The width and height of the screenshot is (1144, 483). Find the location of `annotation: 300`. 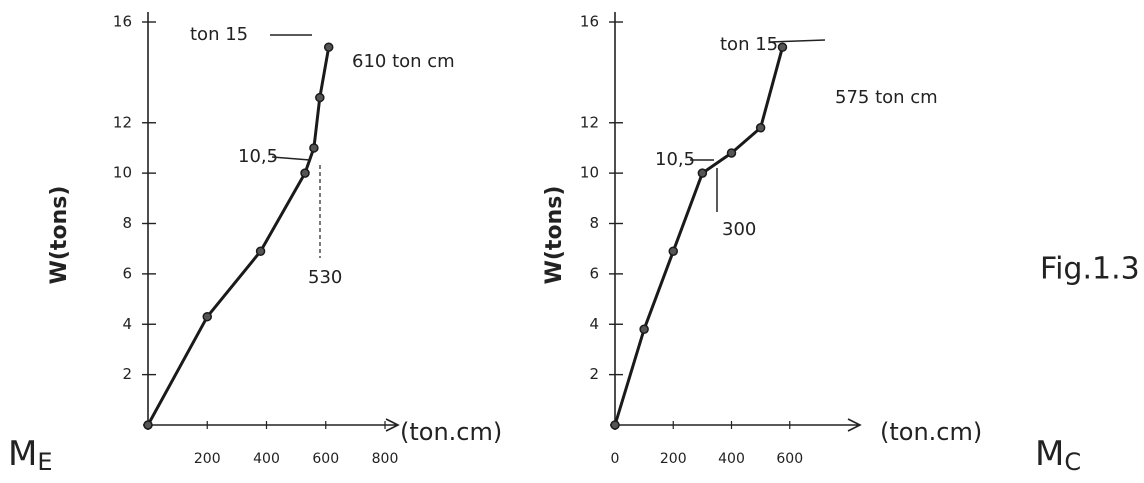

annotation: 300 is located at coordinates (739, 229).